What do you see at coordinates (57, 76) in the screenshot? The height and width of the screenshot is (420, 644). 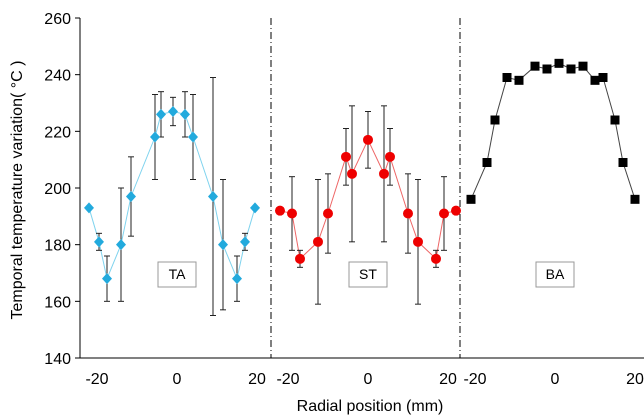 I see `y-tick-label: 240` at bounding box center [57, 76].